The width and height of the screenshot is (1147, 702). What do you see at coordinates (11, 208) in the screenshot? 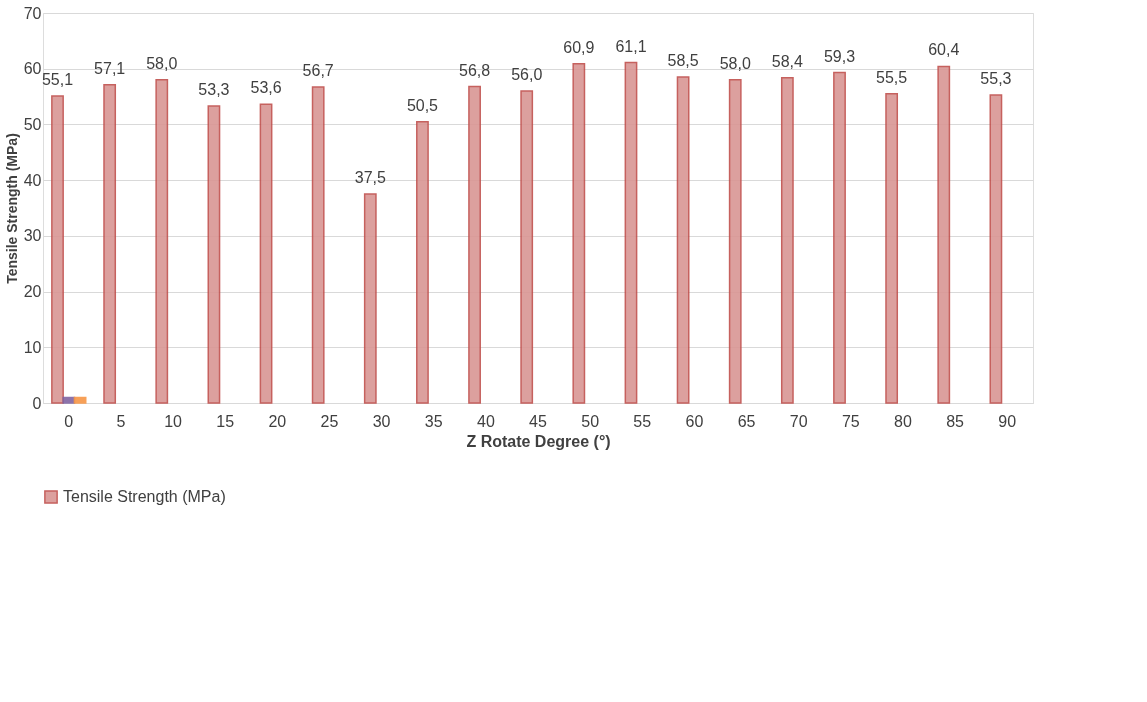
I see `y-axis-title: Tensile Strength (MPa)` at bounding box center [11, 208].